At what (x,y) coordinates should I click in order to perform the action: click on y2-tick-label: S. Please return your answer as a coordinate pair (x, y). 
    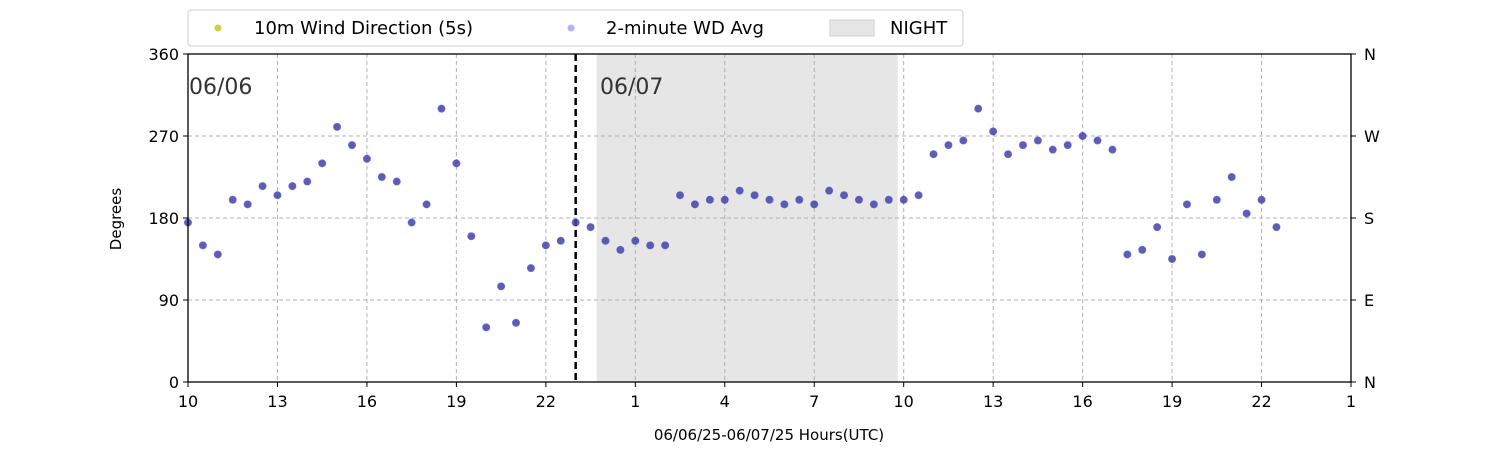
    Looking at the image, I should click on (1369, 218).